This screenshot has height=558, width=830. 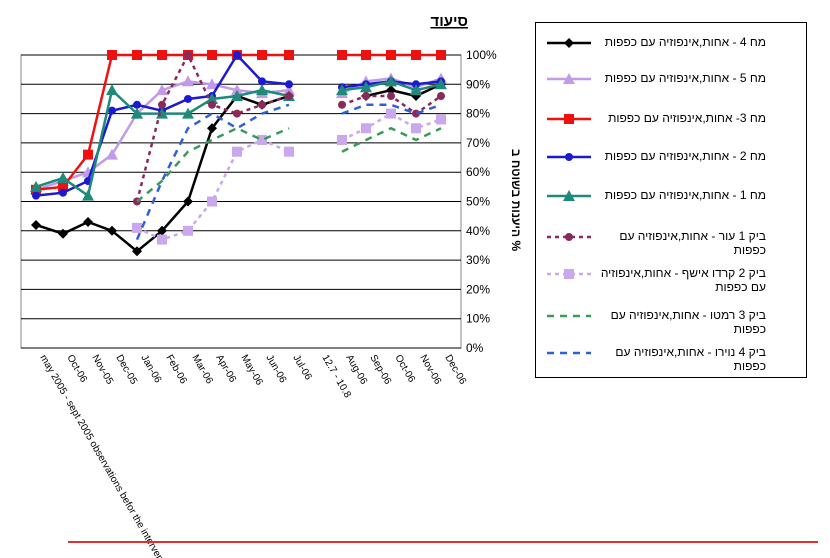 What do you see at coordinates (671, 323) in the screenshot?
I see `legend-item: ביק 3 רמטו - אחות,אינפוזיה עם כפפות` at bounding box center [671, 323].